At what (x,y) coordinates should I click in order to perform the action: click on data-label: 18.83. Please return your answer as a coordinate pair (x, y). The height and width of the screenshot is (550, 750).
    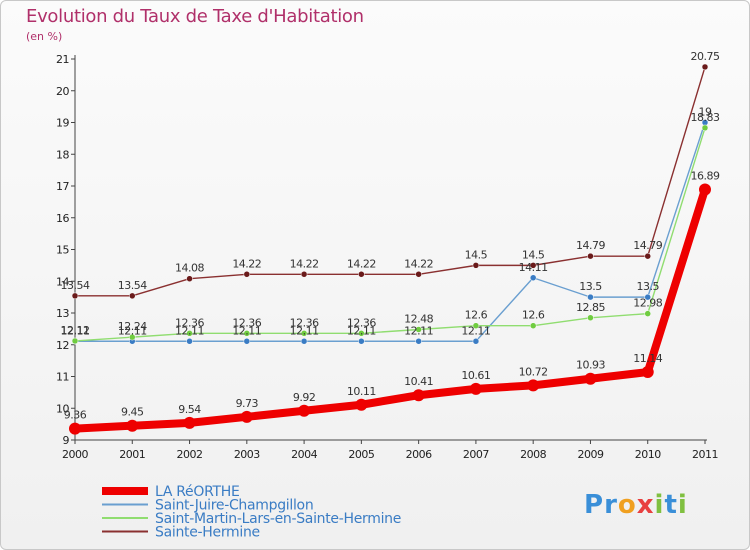
    Looking at the image, I should click on (705, 117).